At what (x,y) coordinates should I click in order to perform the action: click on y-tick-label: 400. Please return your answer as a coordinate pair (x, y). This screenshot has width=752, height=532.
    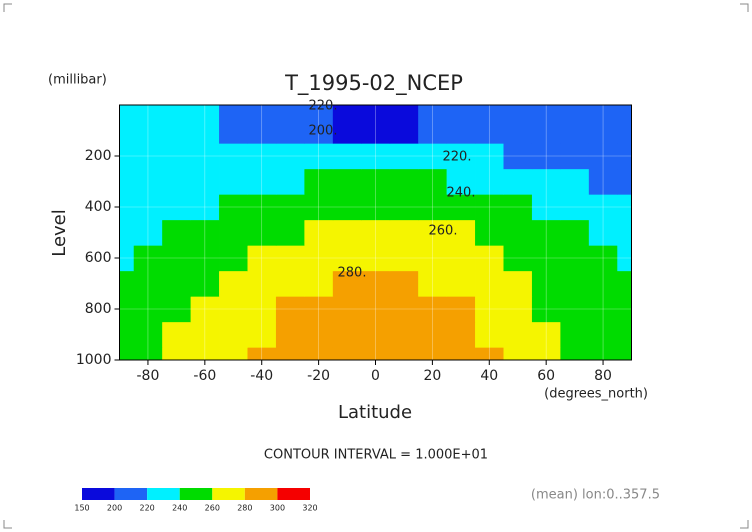
    Looking at the image, I should click on (98, 207).